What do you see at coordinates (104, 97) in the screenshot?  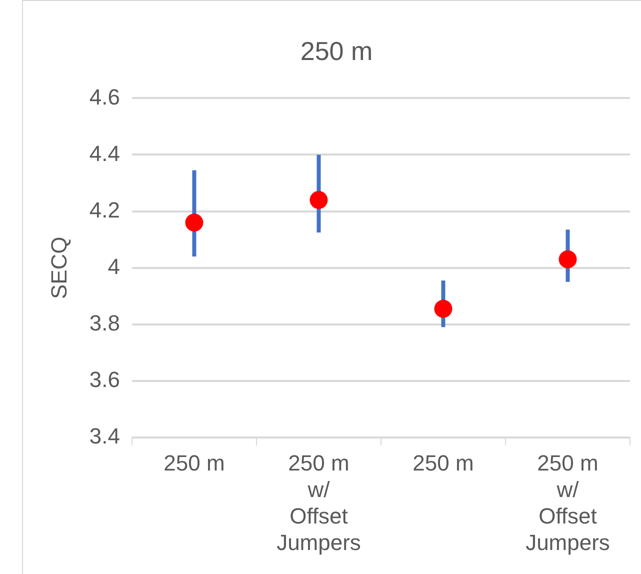 I see `y-tick-label: 4.6` at bounding box center [104, 97].